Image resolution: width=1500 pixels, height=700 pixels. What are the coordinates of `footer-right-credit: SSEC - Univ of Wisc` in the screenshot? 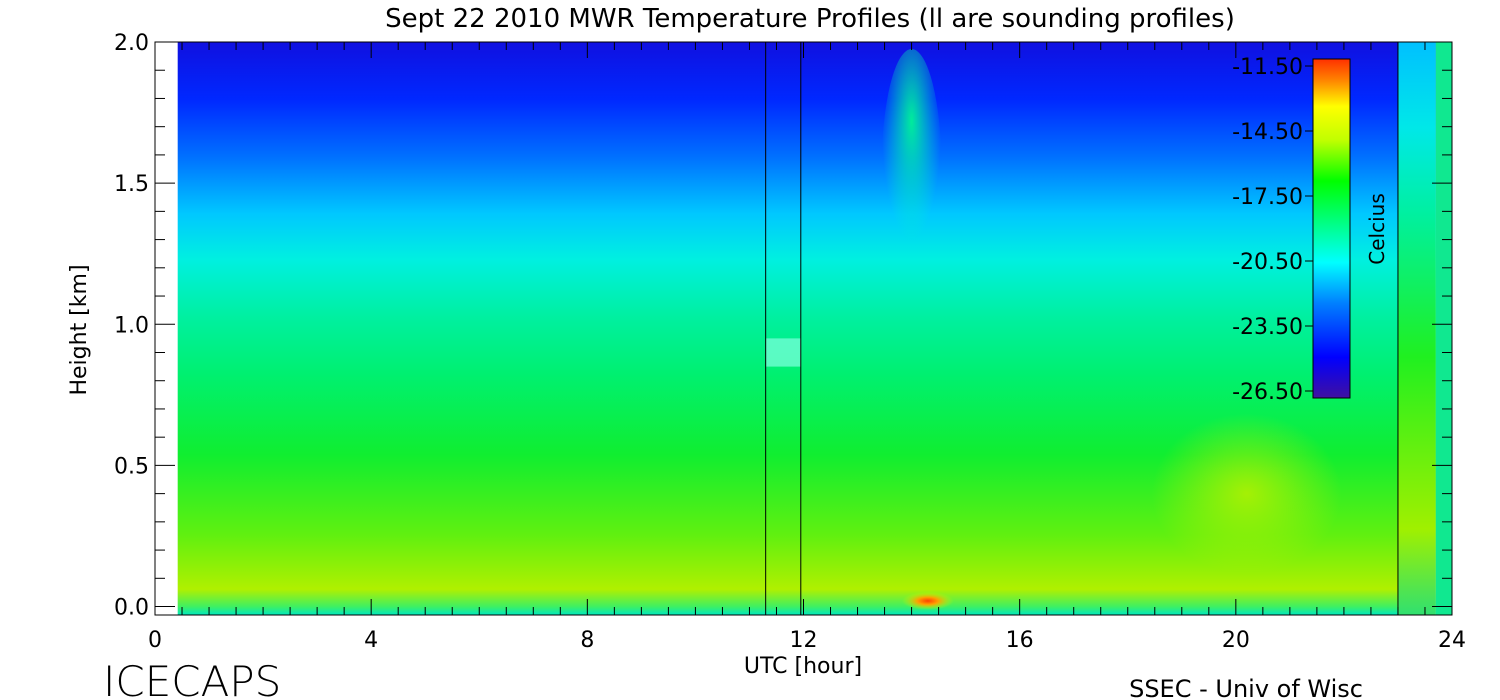 It's located at (1246, 687).